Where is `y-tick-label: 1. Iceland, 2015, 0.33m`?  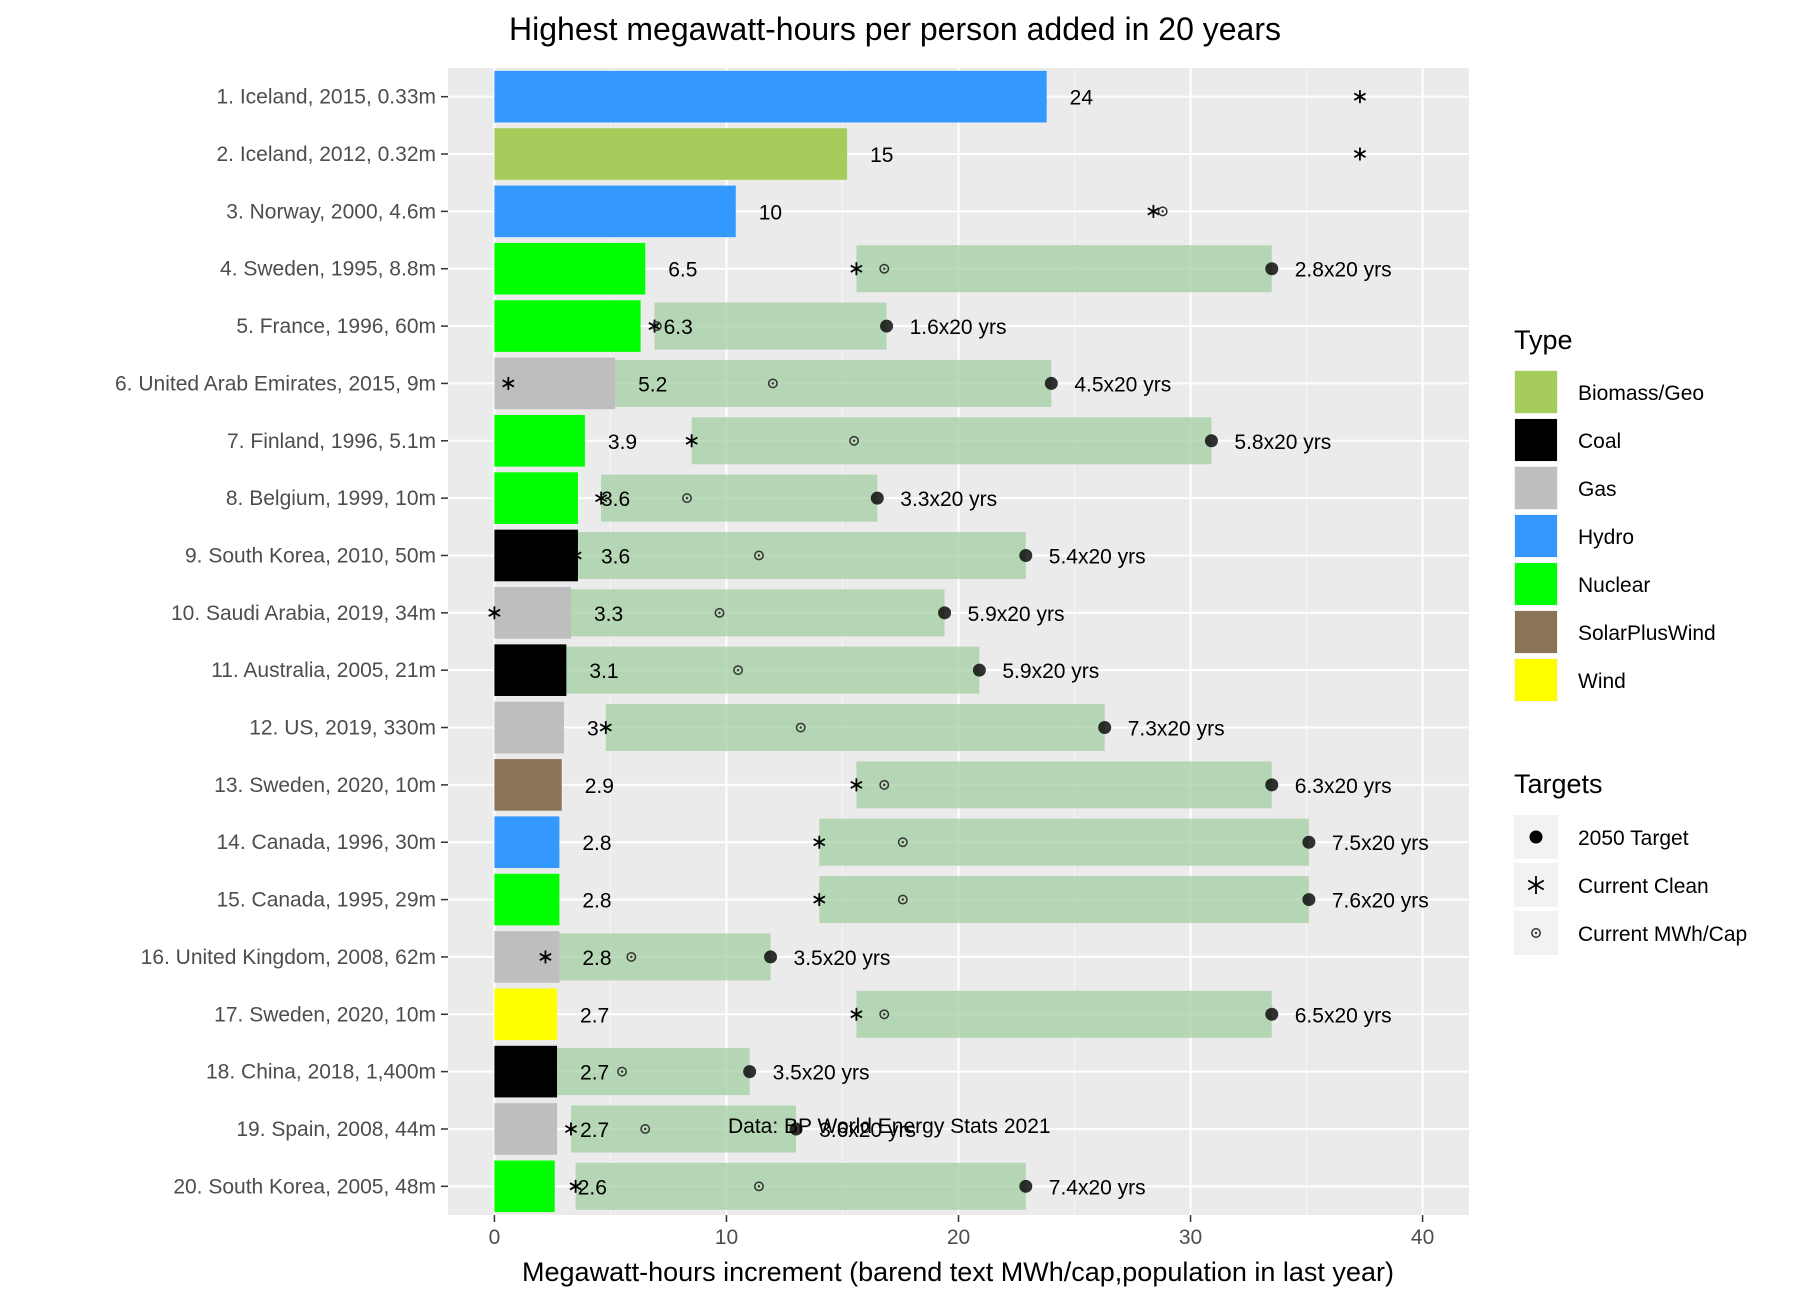
y-tick-label: 1. Iceland, 2015, 0.33m is located at coordinates (327, 97).